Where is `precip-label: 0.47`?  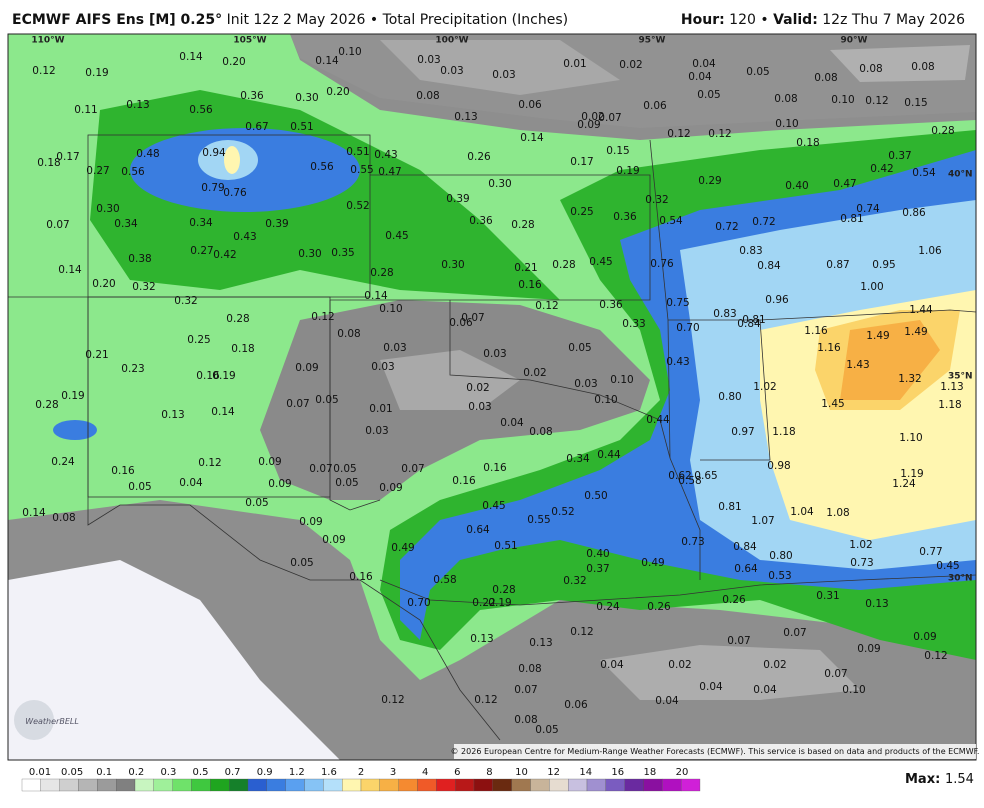
precip-label: 0.47 is located at coordinates (389, 172).